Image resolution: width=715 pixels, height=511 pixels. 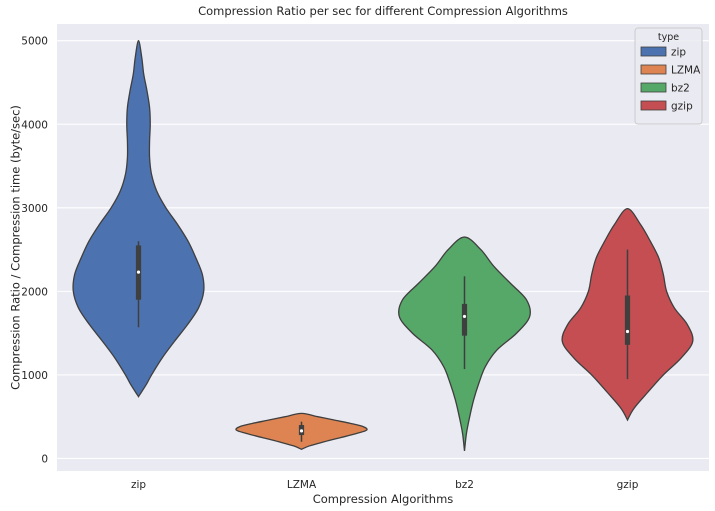 What do you see at coordinates (44, 459) in the screenshot?
I see `y-tick-label: 0` at bounding box center [44, 459].